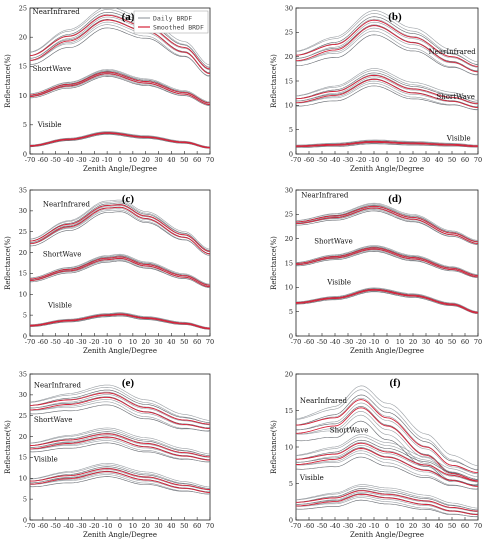 This screenshot has height=550, width=487. What do you see at coordinates (395, 17) in the screenshot?
I see `panel-label: (b)` at bounding box center [395, 17].